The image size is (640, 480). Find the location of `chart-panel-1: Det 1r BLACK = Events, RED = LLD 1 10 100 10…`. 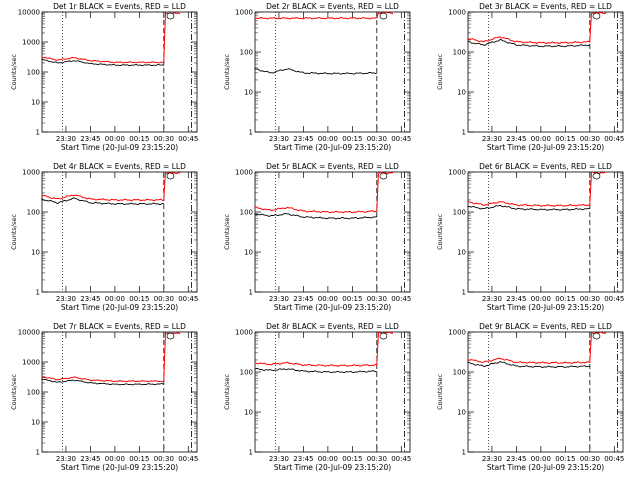

chart-panel-1: Det 1r BLACK = Events, RED = LLD 1 10 100 10… is located at coordinates (104, 77).